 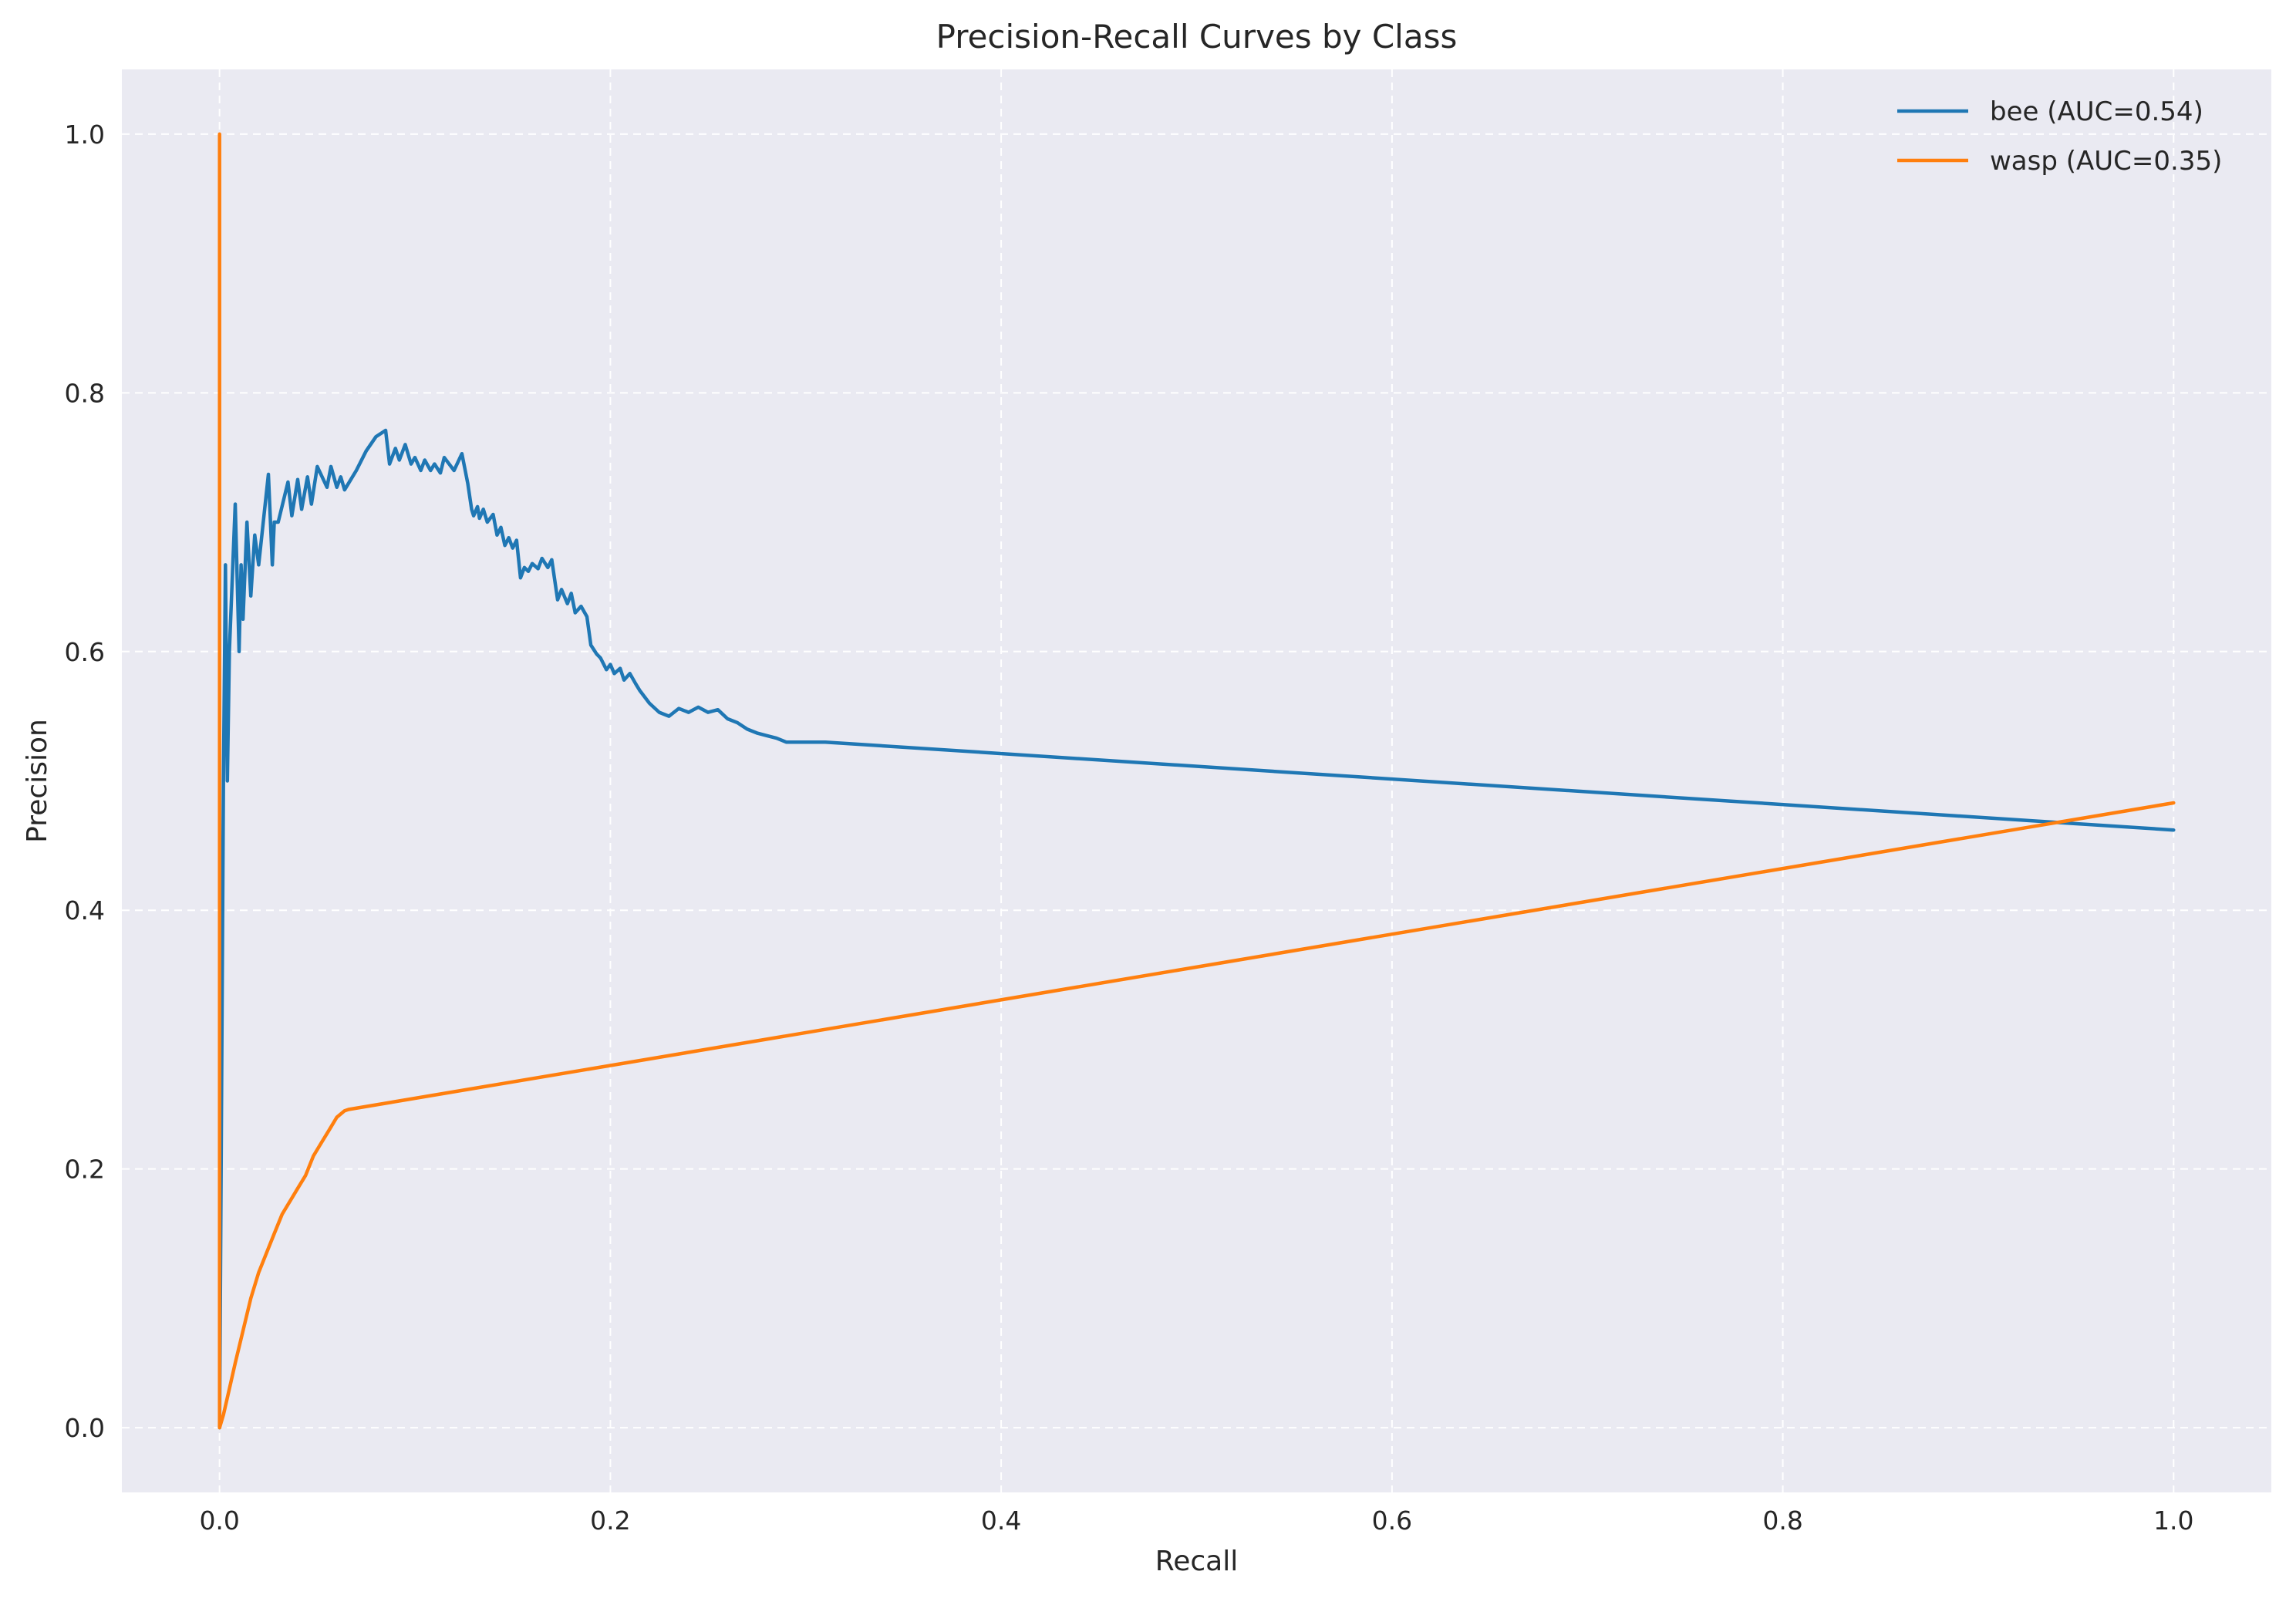 What do you see at coordinates (2096, 112) in the screenshot?
I see `legend-label-bee: bee (AUC=0.54)` at bounding box center [2096, 112].